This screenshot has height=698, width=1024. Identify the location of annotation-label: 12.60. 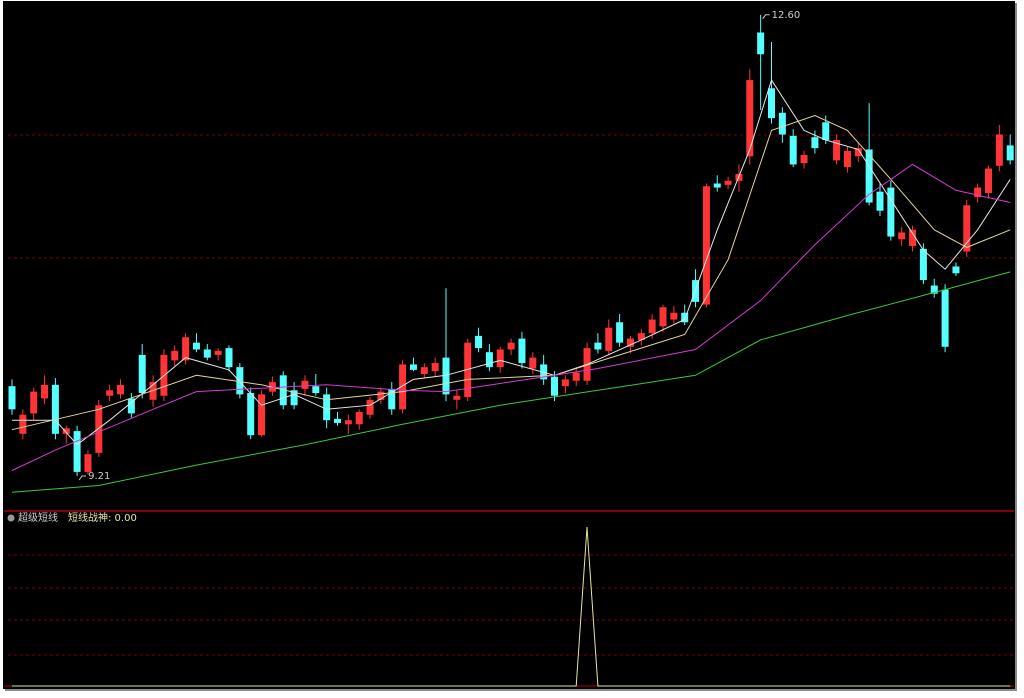
(786, 15).